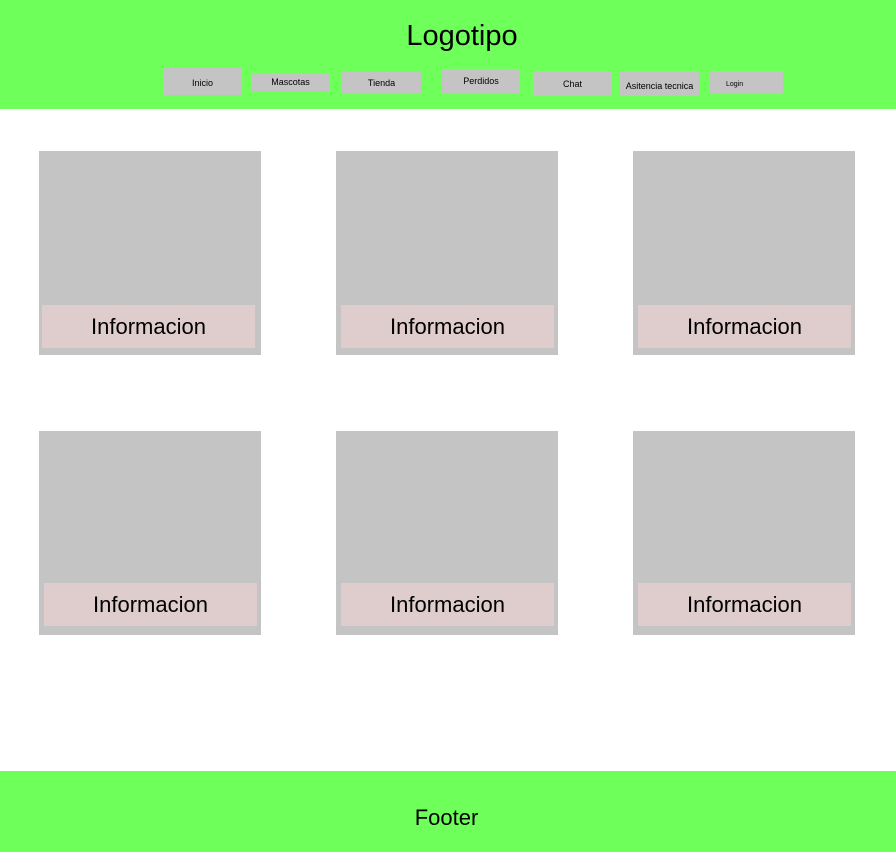 Image resolution: width=896 pixels, height=852 pixels. Describe the element at coordinates (735, 84) in the screenshot. I see `nav-label: Login` at that location.